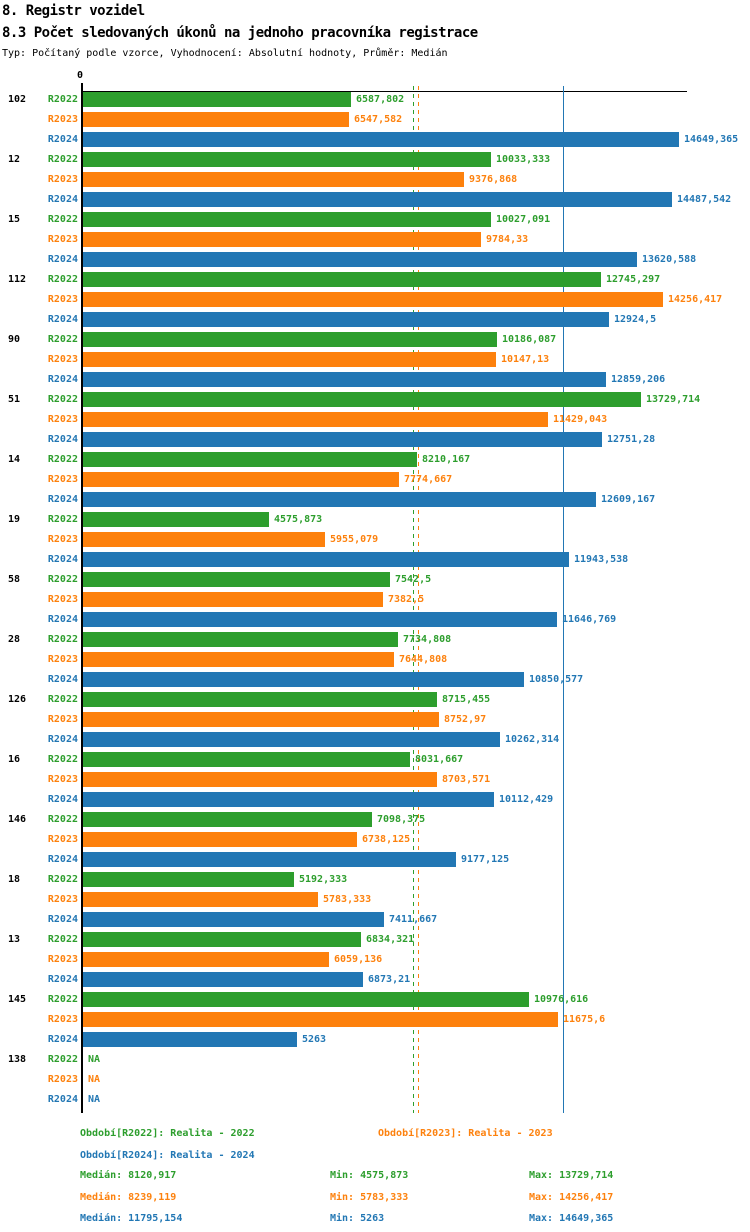 The image size is (750, 1232). I want to click on bar-51-r2024, so click(342, 439).